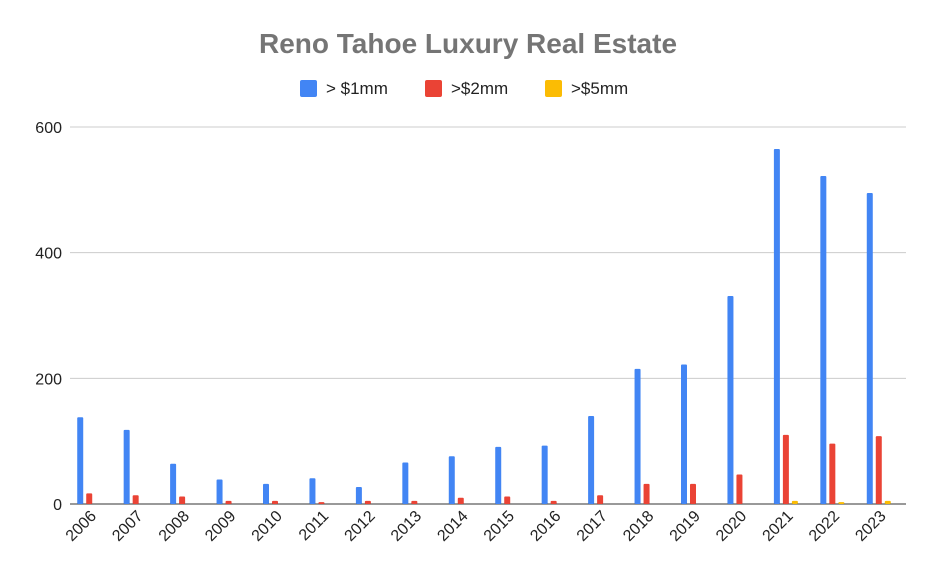  Describe the element at coordinates (870, 526) in the screenshot. I see `x-tick-label: 2023` at that location.